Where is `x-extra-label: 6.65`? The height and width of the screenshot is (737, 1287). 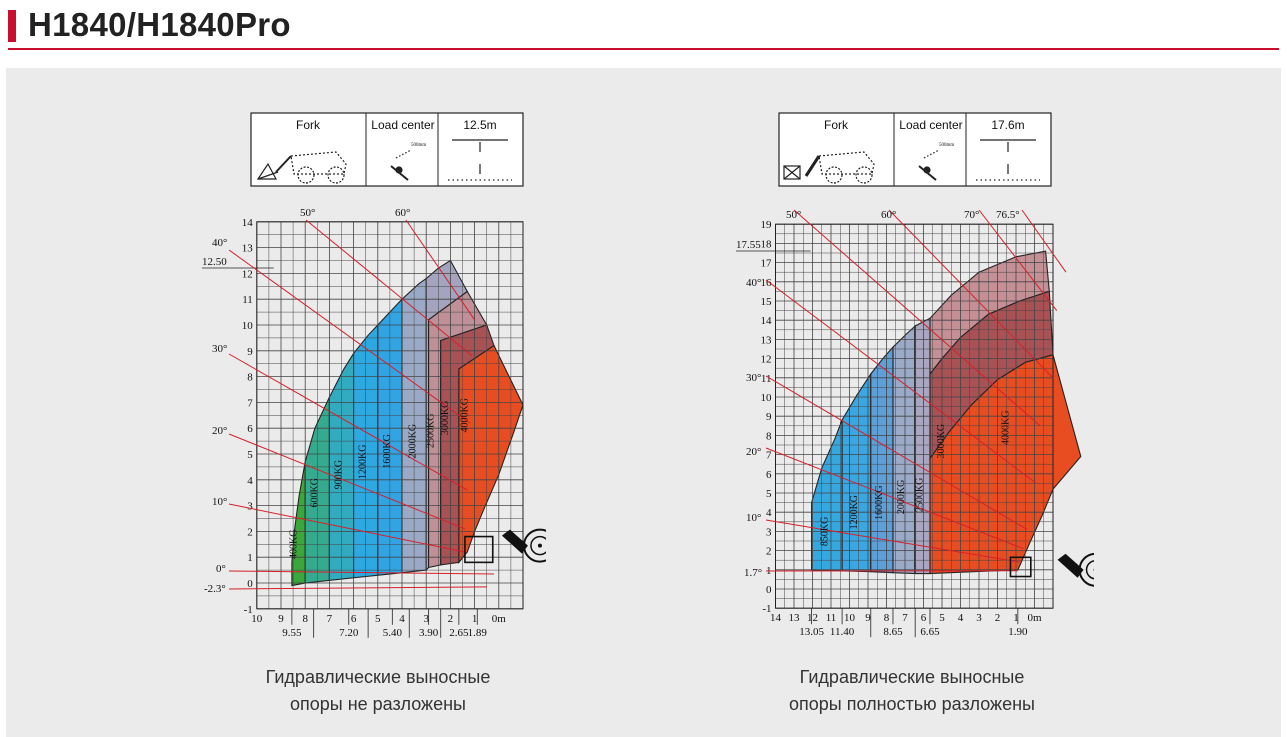
x-extra-label: 6.65 is located at coordinates (930, 632).